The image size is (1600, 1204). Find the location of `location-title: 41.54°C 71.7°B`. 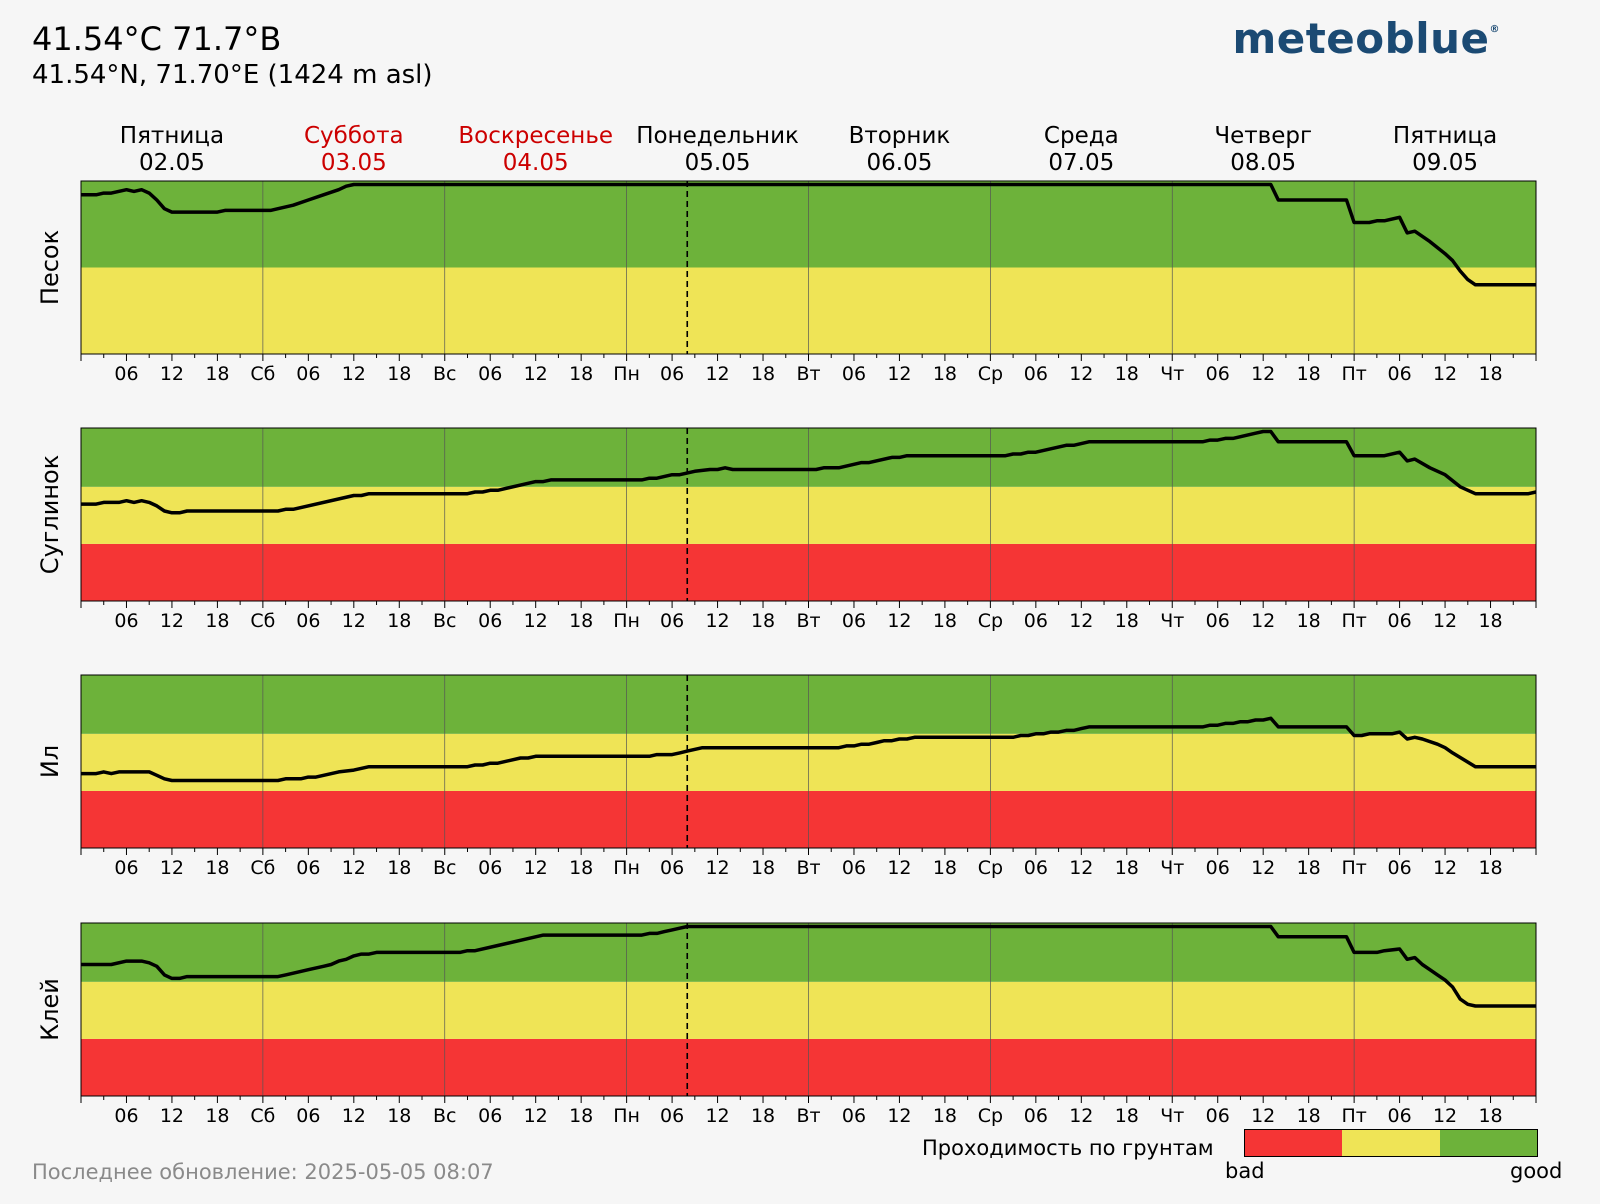

location-title: 41.54°C 71.7°B is located at coordinates (157, 39).